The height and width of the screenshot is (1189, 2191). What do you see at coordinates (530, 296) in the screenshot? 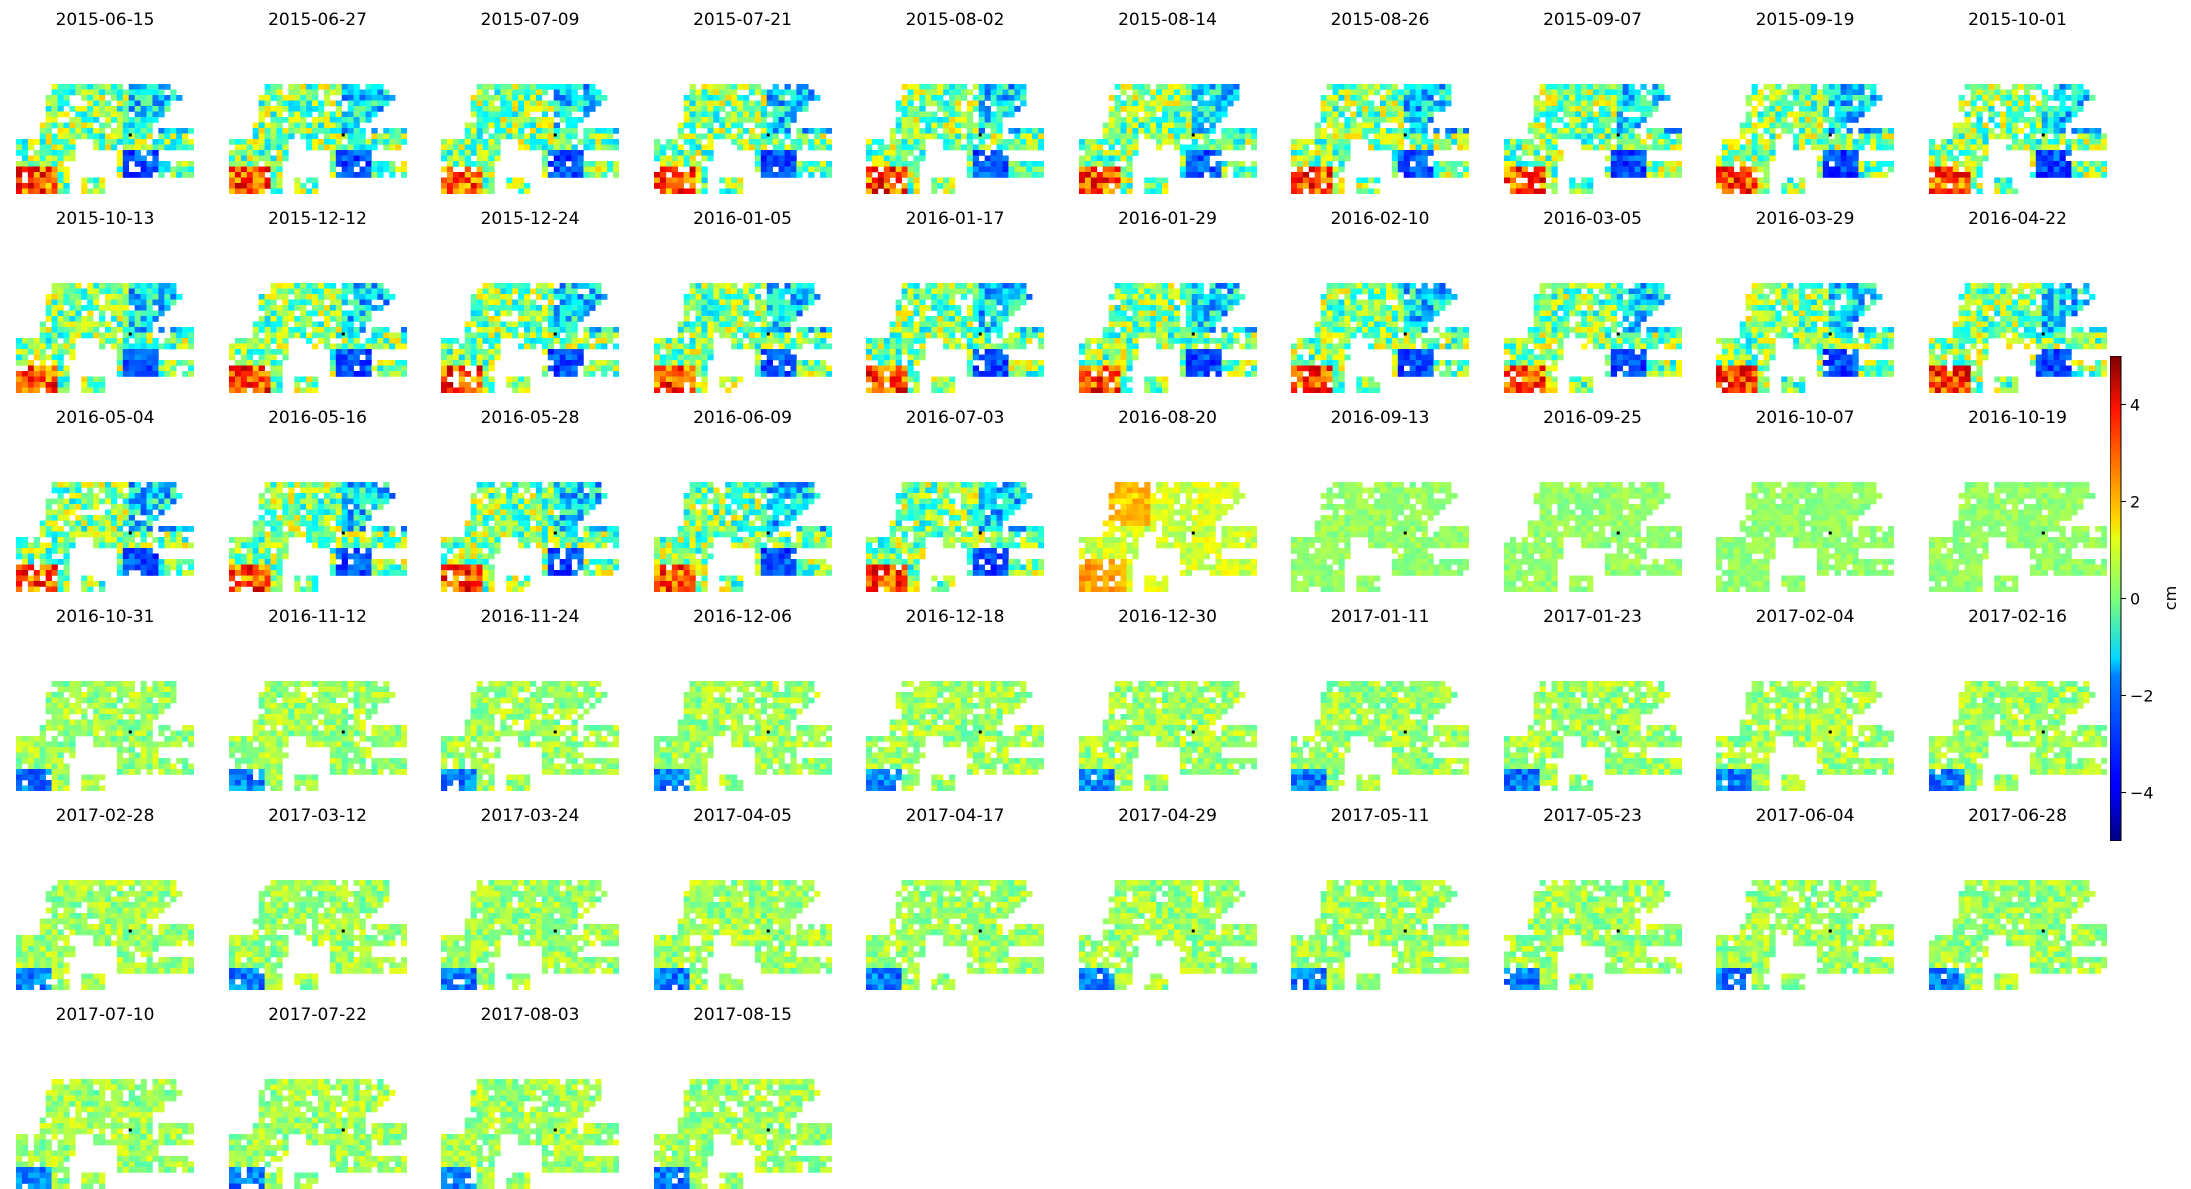
I see `panel-2015-12-24: 2015-12-24` at bounding box center [530, 296].